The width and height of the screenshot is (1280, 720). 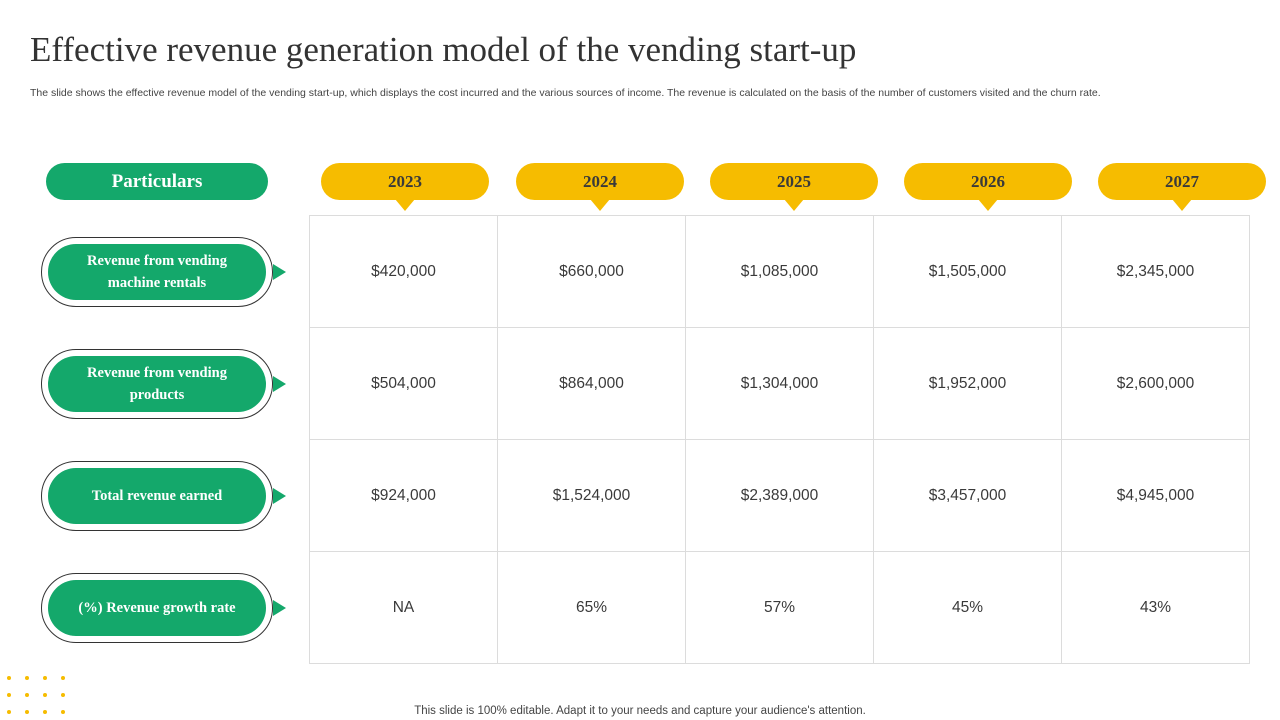 What do you see at coordinates (1182, 187) in the screenshot?
I see `year-header-2027: 2027` at bounding box center [1182, 187].